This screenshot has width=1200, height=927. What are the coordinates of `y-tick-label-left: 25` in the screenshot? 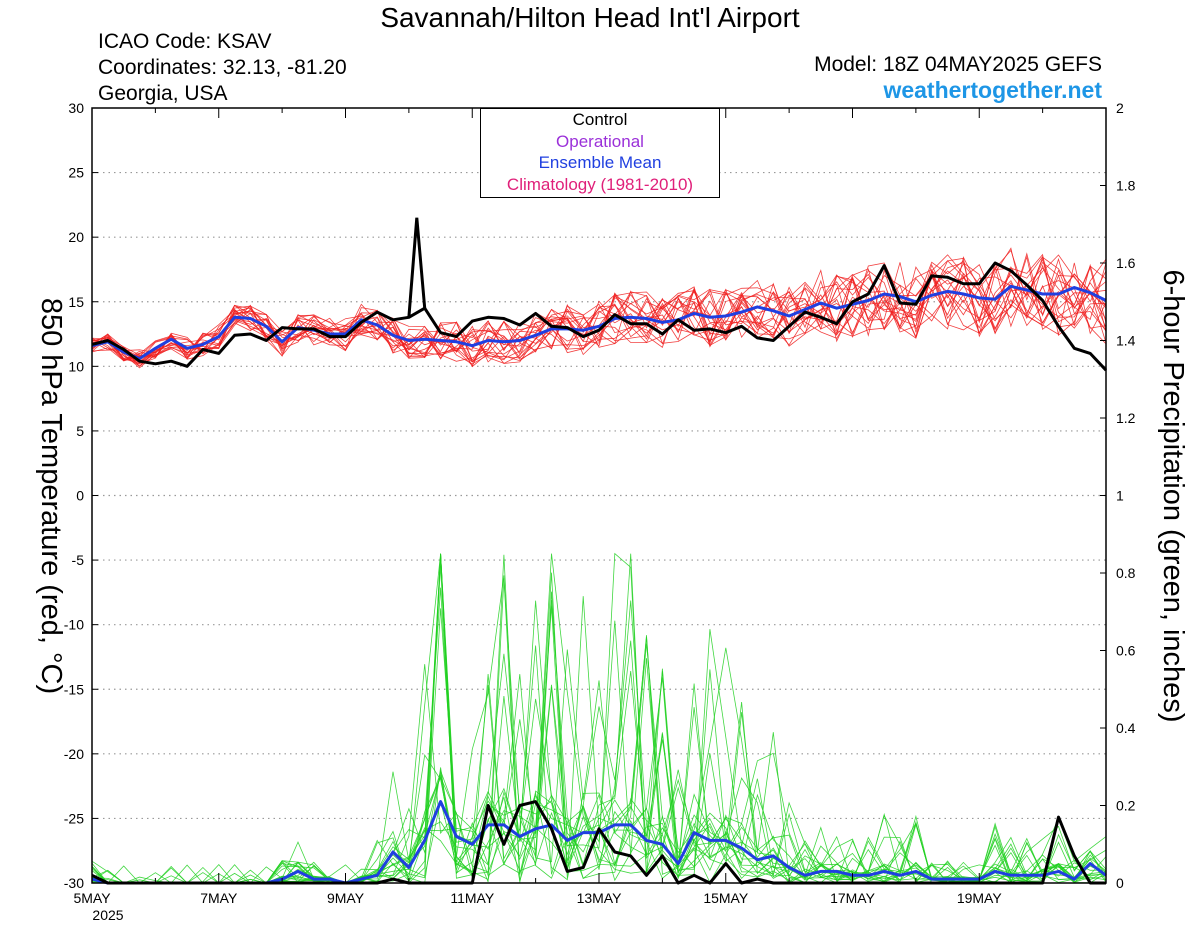 It's located at (76, 173).